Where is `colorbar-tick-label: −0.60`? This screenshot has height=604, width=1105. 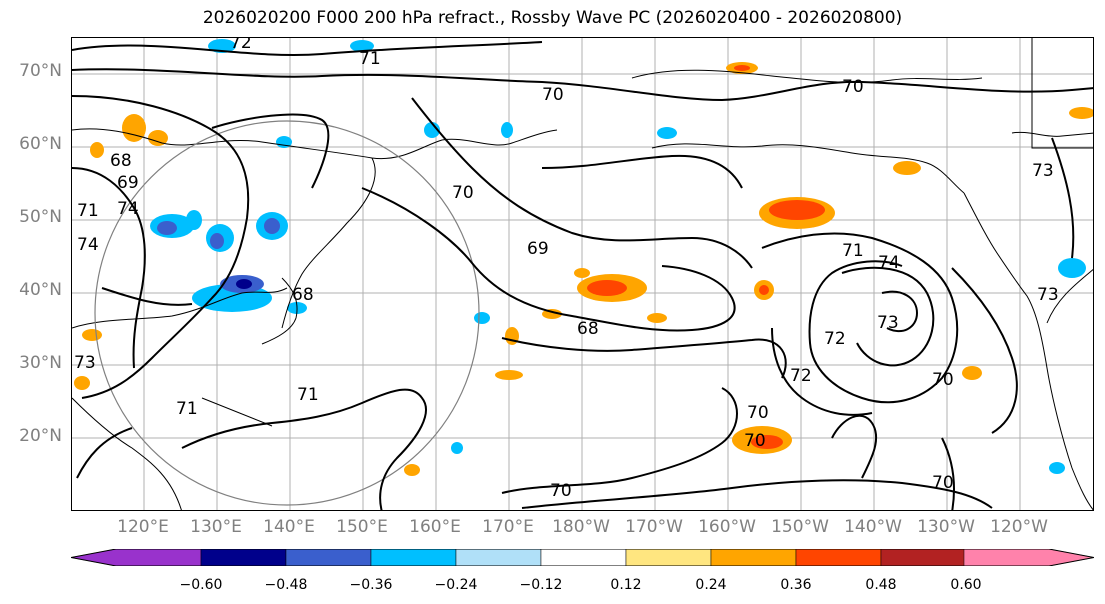
colorbar-tick-label: −0.60 is located at coordinates (201, 585).